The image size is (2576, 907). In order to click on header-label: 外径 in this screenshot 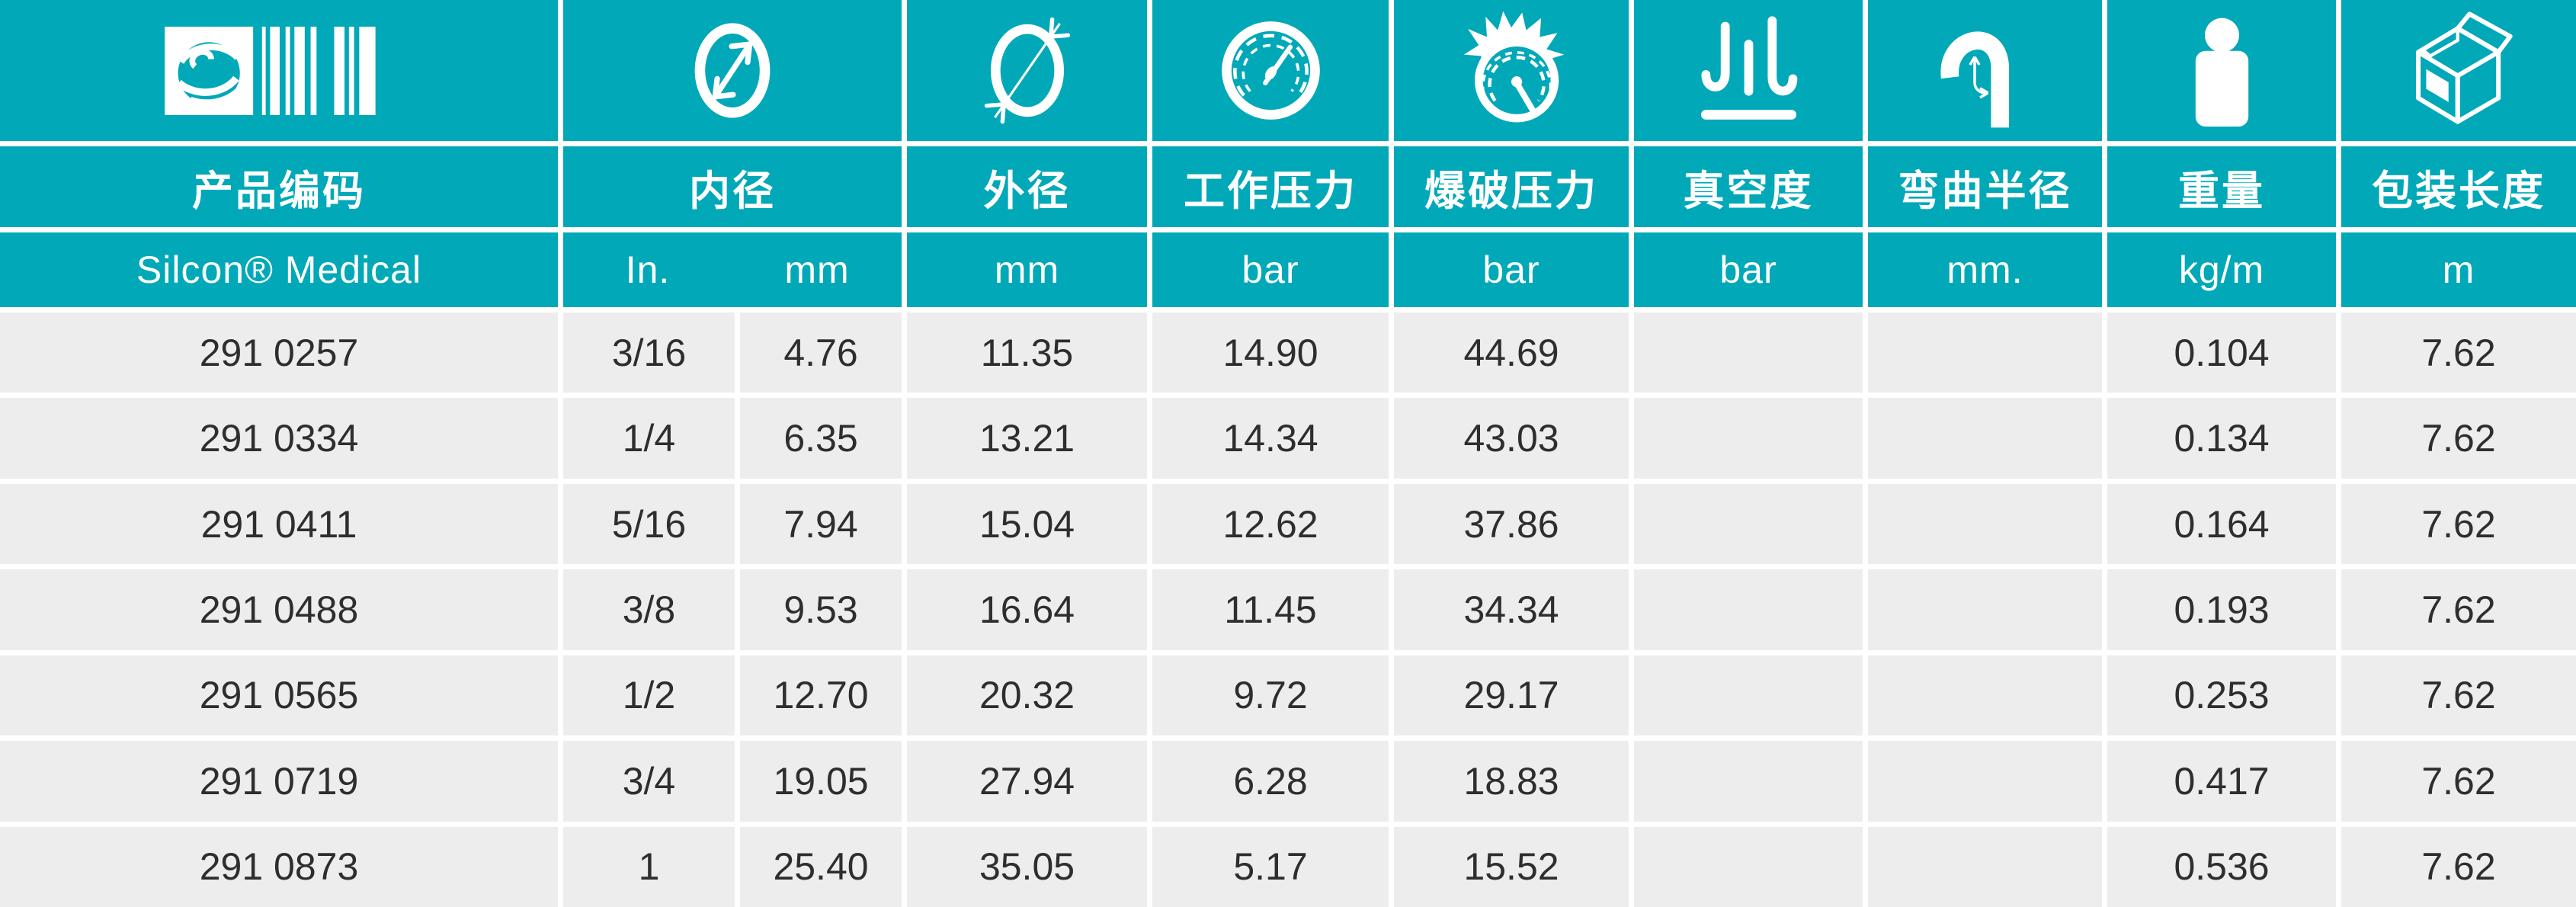, I will do `click(1027, 191)`.